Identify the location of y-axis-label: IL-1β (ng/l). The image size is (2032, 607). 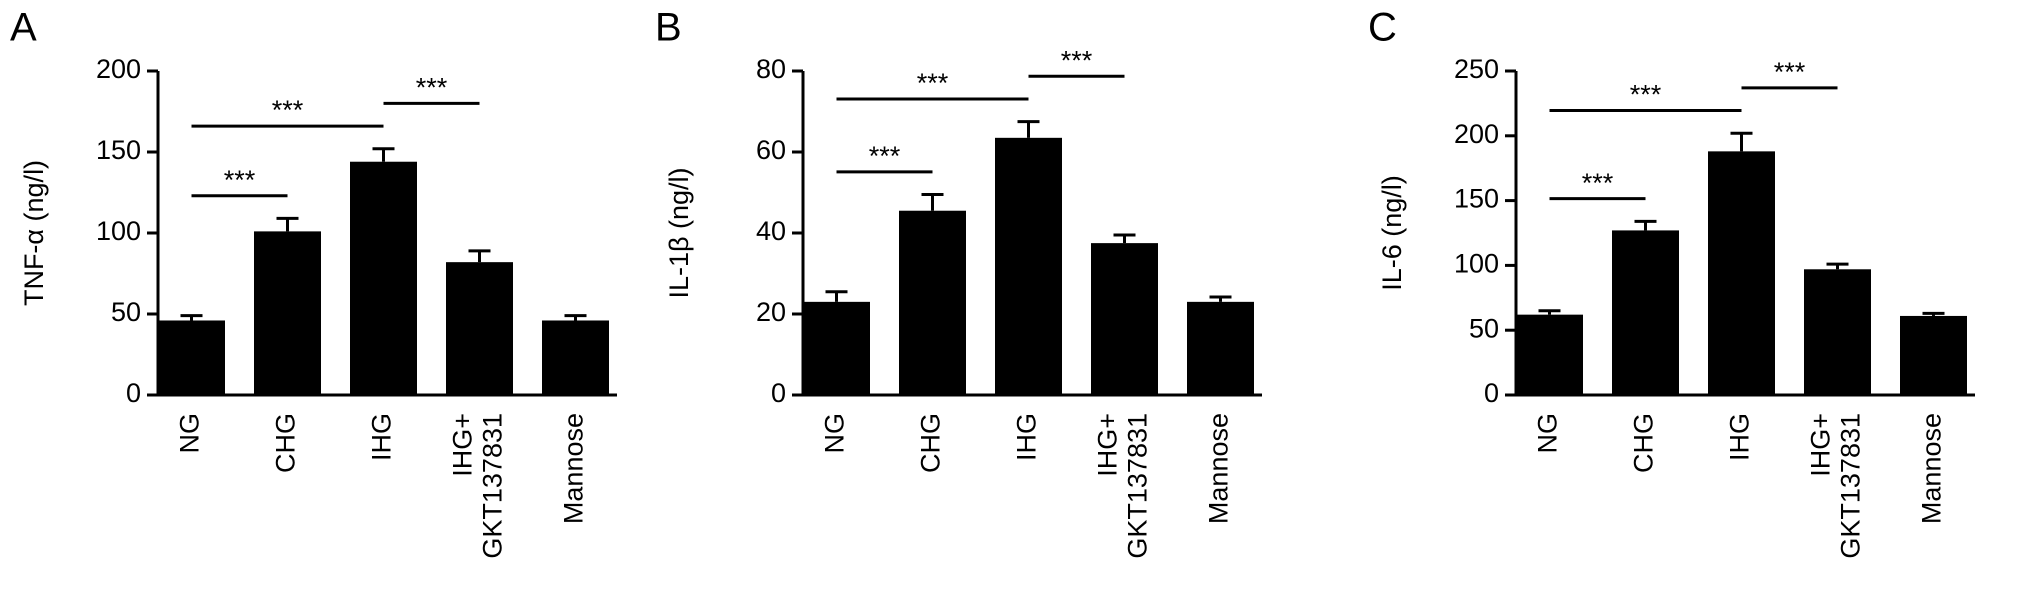
(679, 232).